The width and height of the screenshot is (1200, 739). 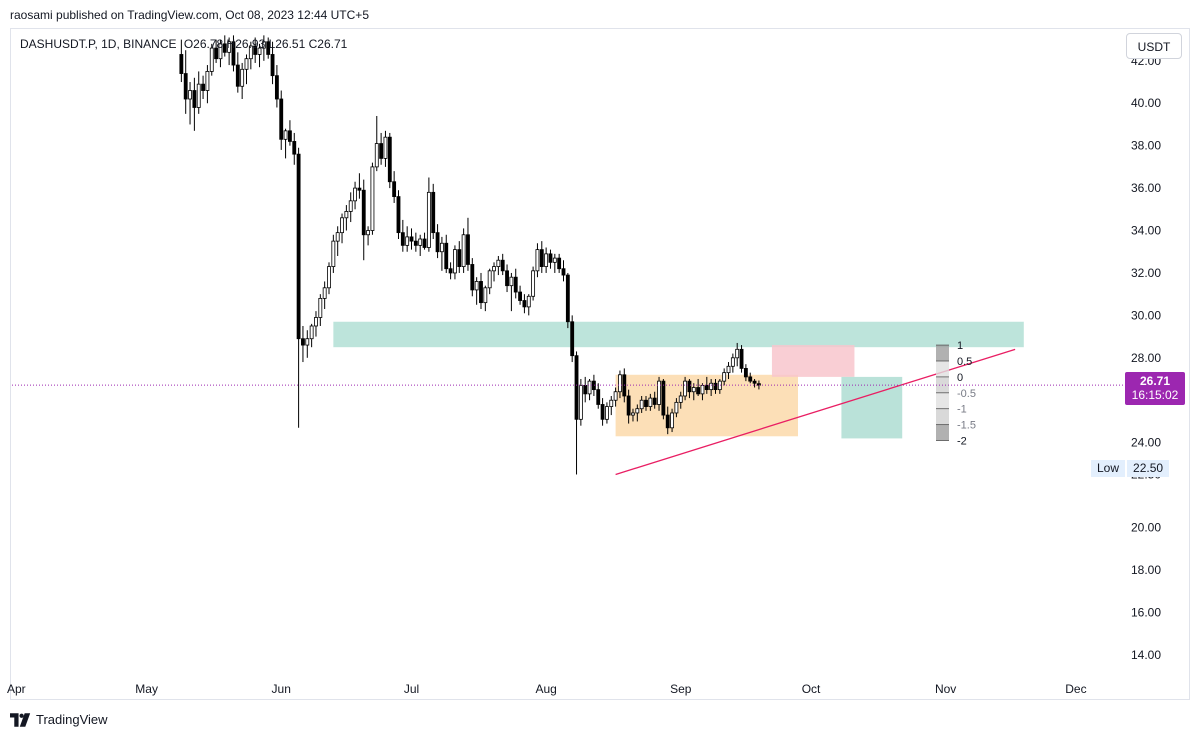 What do you see at coordinates (1108, 468) in the screenshot?
I see `low-label-text: Low` at bounding box center [1108, 468].